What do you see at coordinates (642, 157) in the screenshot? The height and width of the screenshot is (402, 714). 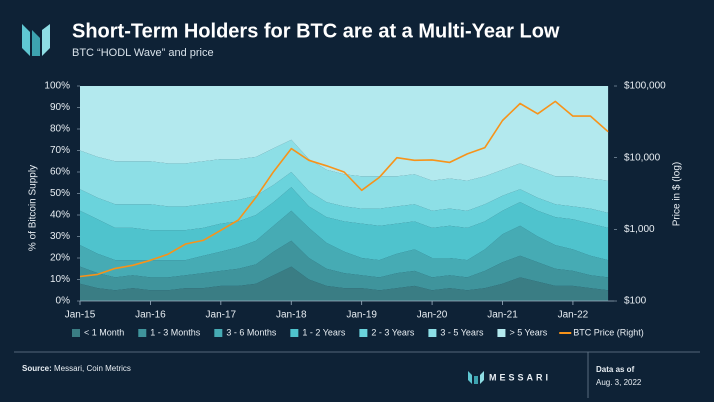 I see `y2-tick-label: $10,000` at bounding box center [642, 157].